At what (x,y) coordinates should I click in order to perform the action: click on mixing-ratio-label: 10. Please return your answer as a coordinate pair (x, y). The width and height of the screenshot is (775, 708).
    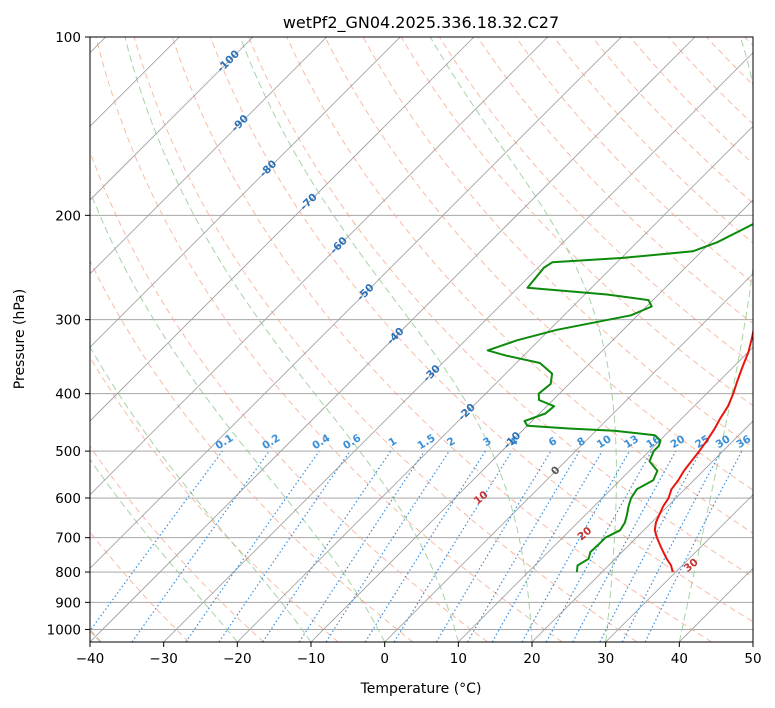
    Looking at the image, I should click on (604, 442).